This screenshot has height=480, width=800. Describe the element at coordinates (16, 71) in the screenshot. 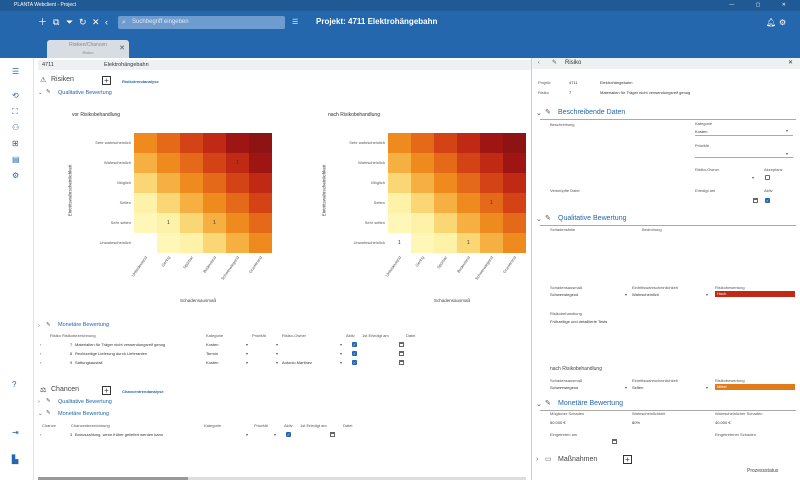

I see `menu-icon: ☰` at that location.